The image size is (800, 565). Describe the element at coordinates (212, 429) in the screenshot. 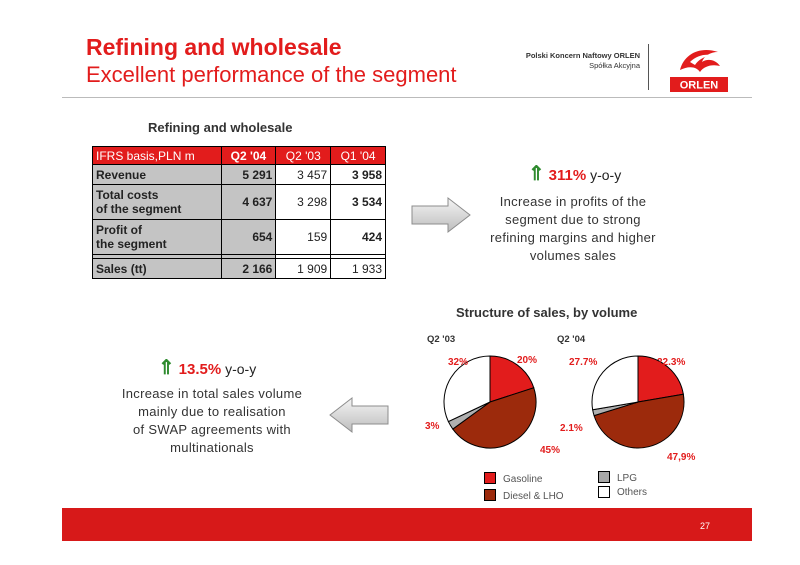

I see `volume-description-line: of SWAP agreements with` at that location.